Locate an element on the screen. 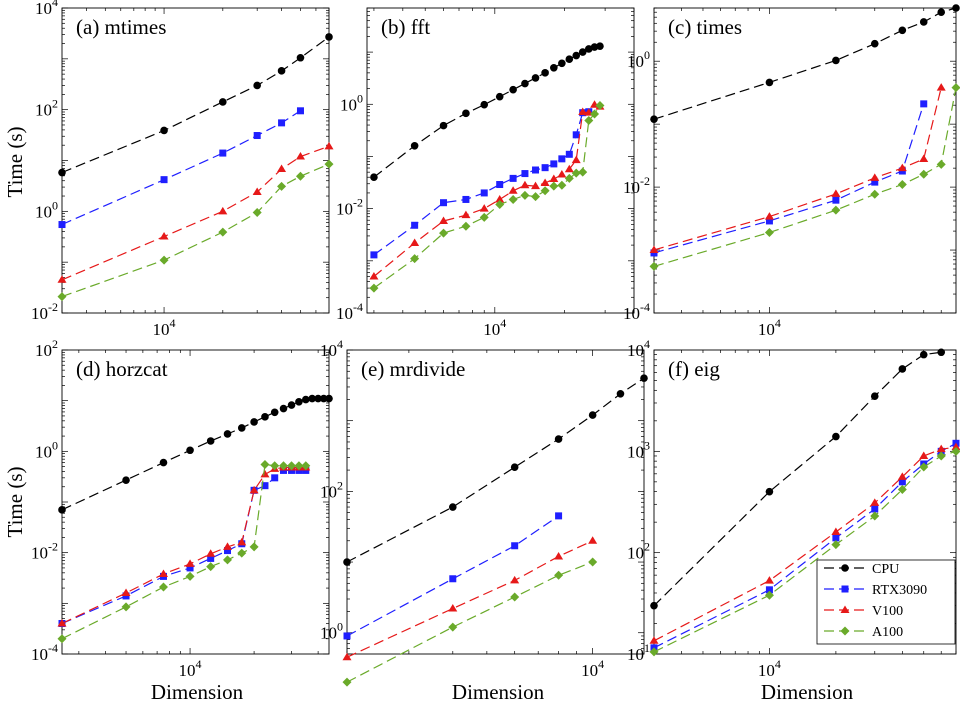  y-axis-label-top: Time (s) is located at coordinates (15, 162).